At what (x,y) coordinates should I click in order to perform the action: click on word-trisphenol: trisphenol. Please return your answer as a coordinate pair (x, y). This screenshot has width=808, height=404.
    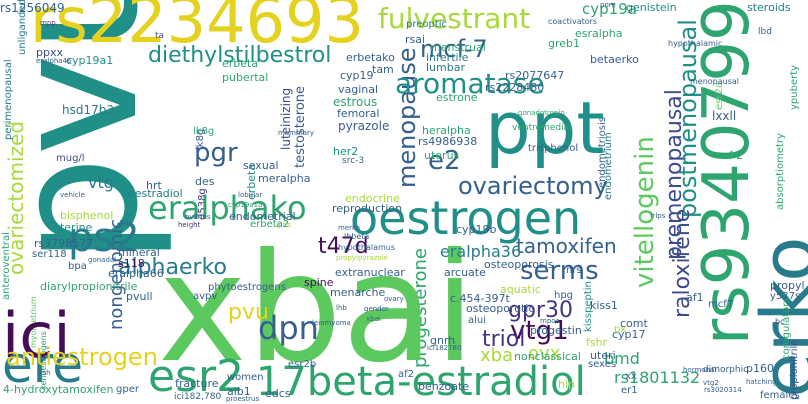
    Looking at the image, I should click on (553, 148).